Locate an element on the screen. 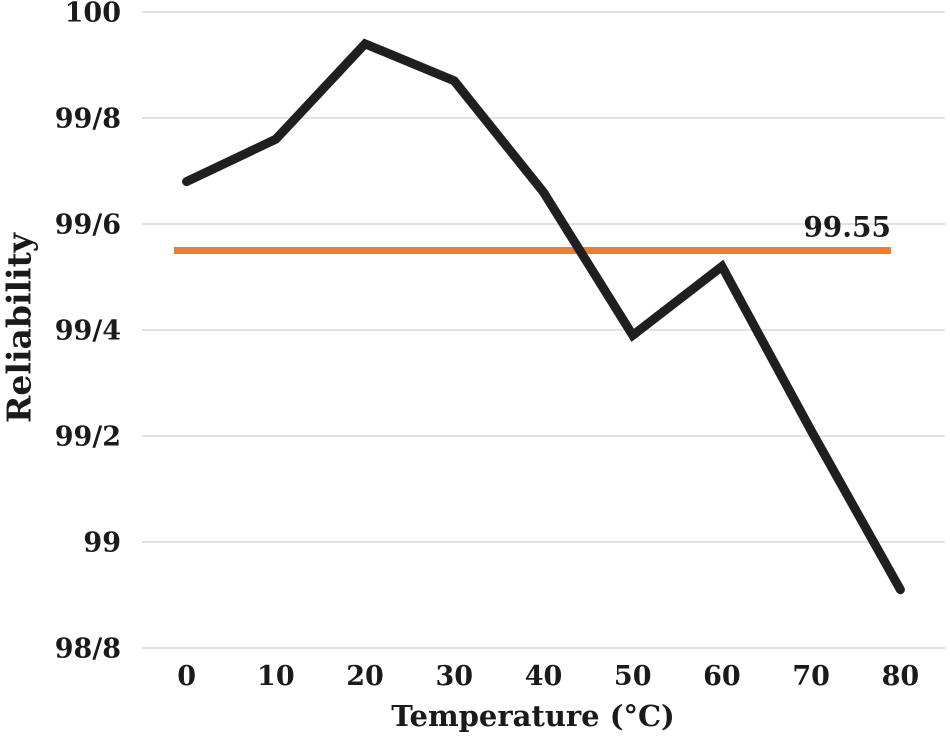 The image size is (950, 737). x-tick-label: 60 is located at coordinates (722, 676).